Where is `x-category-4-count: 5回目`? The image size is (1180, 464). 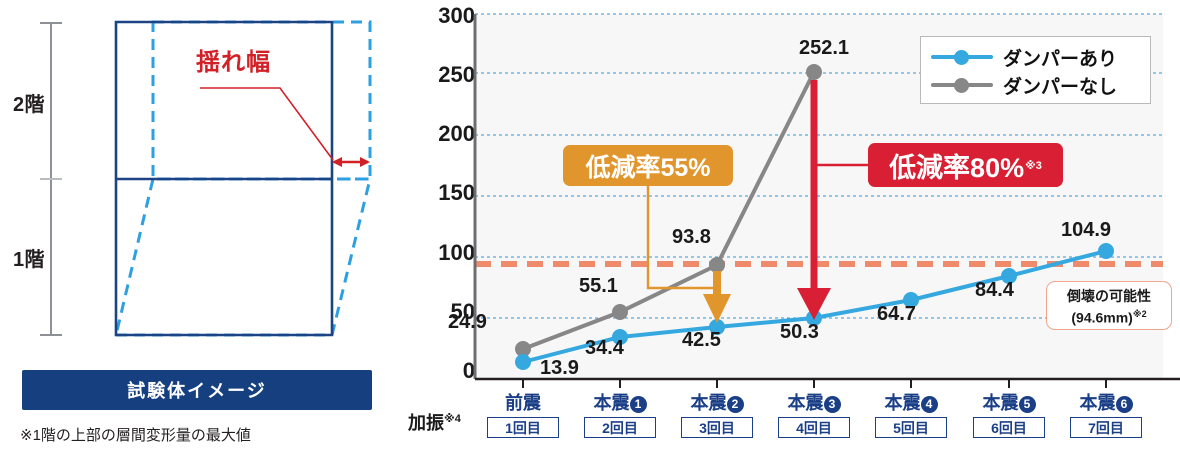 x-category-4-count: 5回目 is located at coordinates (911, 427).